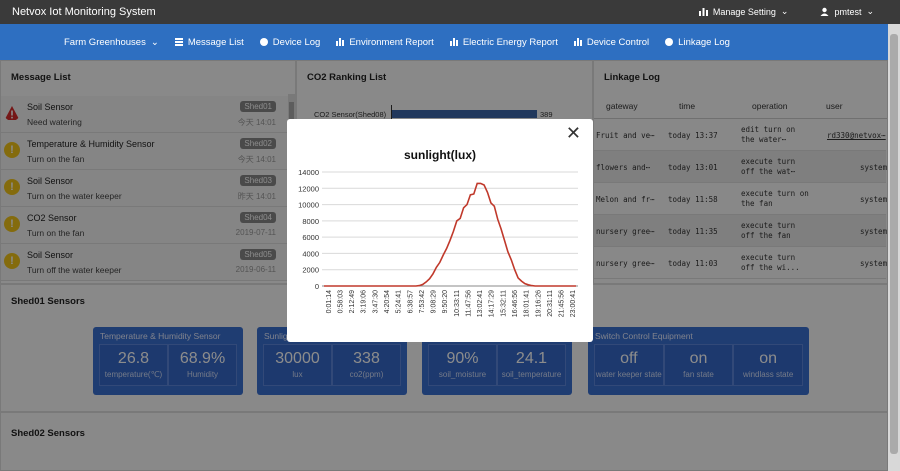 The width and height of the screenshot is (900, 471). What do you see at coordinates (74, 270) in the screenshot?
I see `message-text: Turn off the water keeper` at bounding box center [74, 270].